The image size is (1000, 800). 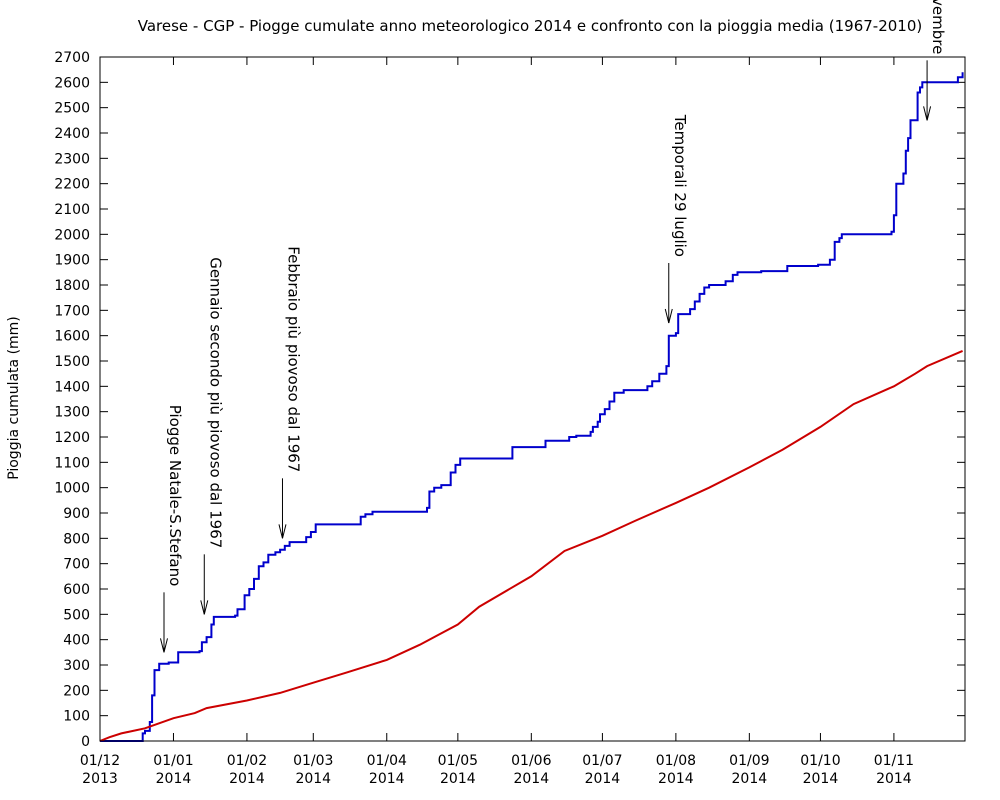 What do you see at coordinates (100, 761) in the screenshot?
I see `x-tick-label: 01/12` at bounding box center [100, 761].